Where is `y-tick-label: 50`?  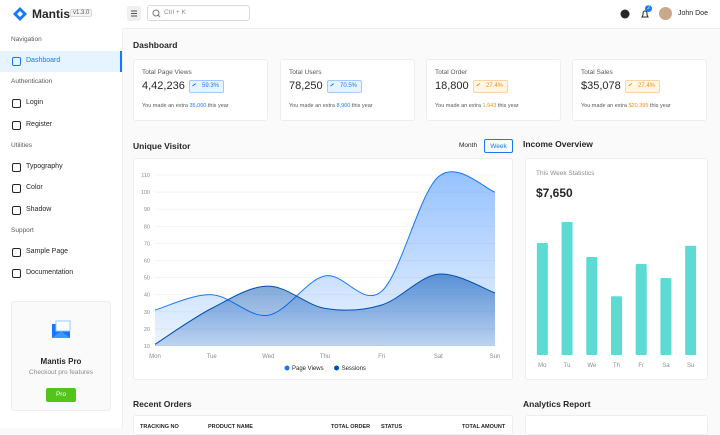
y-tick-label: 50 is located at coordinates (147, 279).